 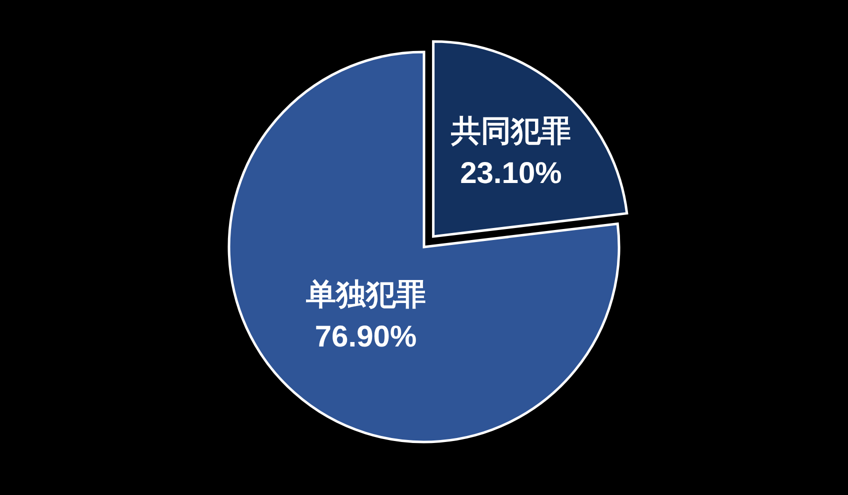 I want to click on data-label: 76.90%, so click(x=365, y=337).